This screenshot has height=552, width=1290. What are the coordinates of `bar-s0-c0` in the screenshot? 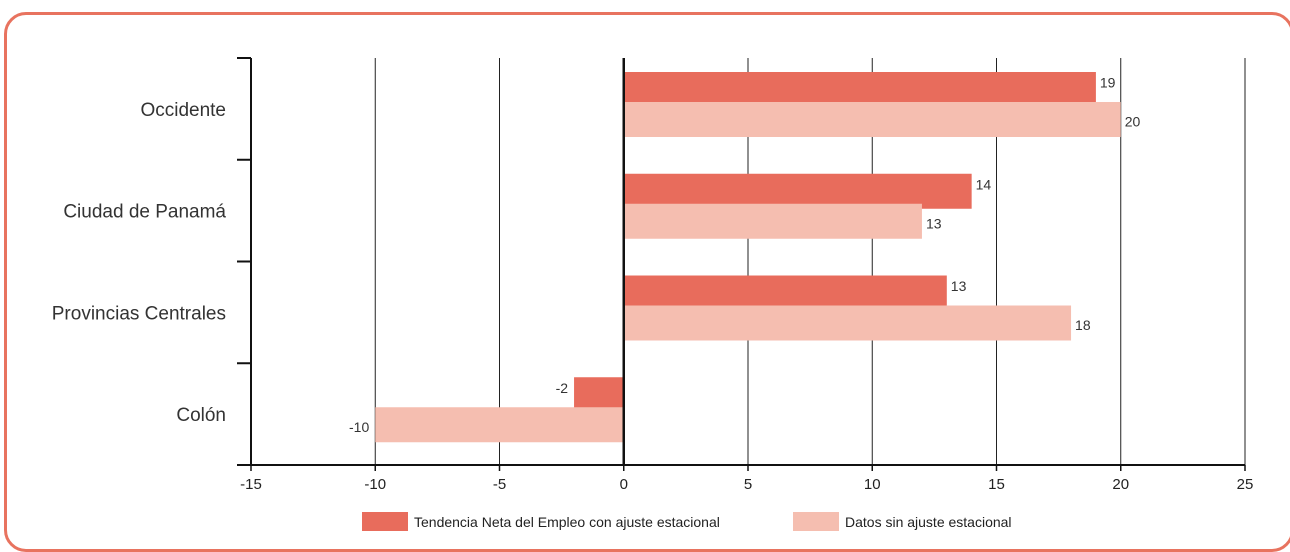 It's located at (859, 89).